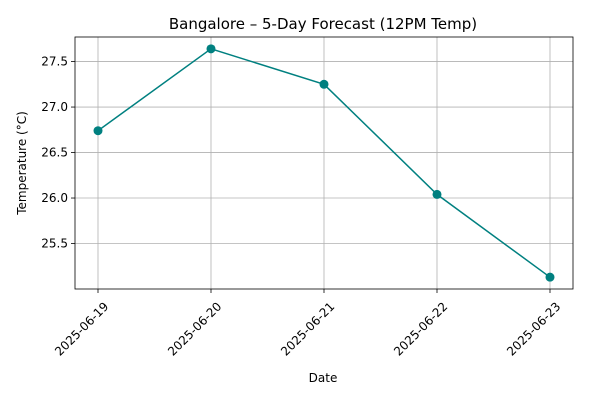 The image size is (600, 400). Describe the element at coordinates (54, 244) in the screenshot. I see `y-tick-label: 25.5` at that location.